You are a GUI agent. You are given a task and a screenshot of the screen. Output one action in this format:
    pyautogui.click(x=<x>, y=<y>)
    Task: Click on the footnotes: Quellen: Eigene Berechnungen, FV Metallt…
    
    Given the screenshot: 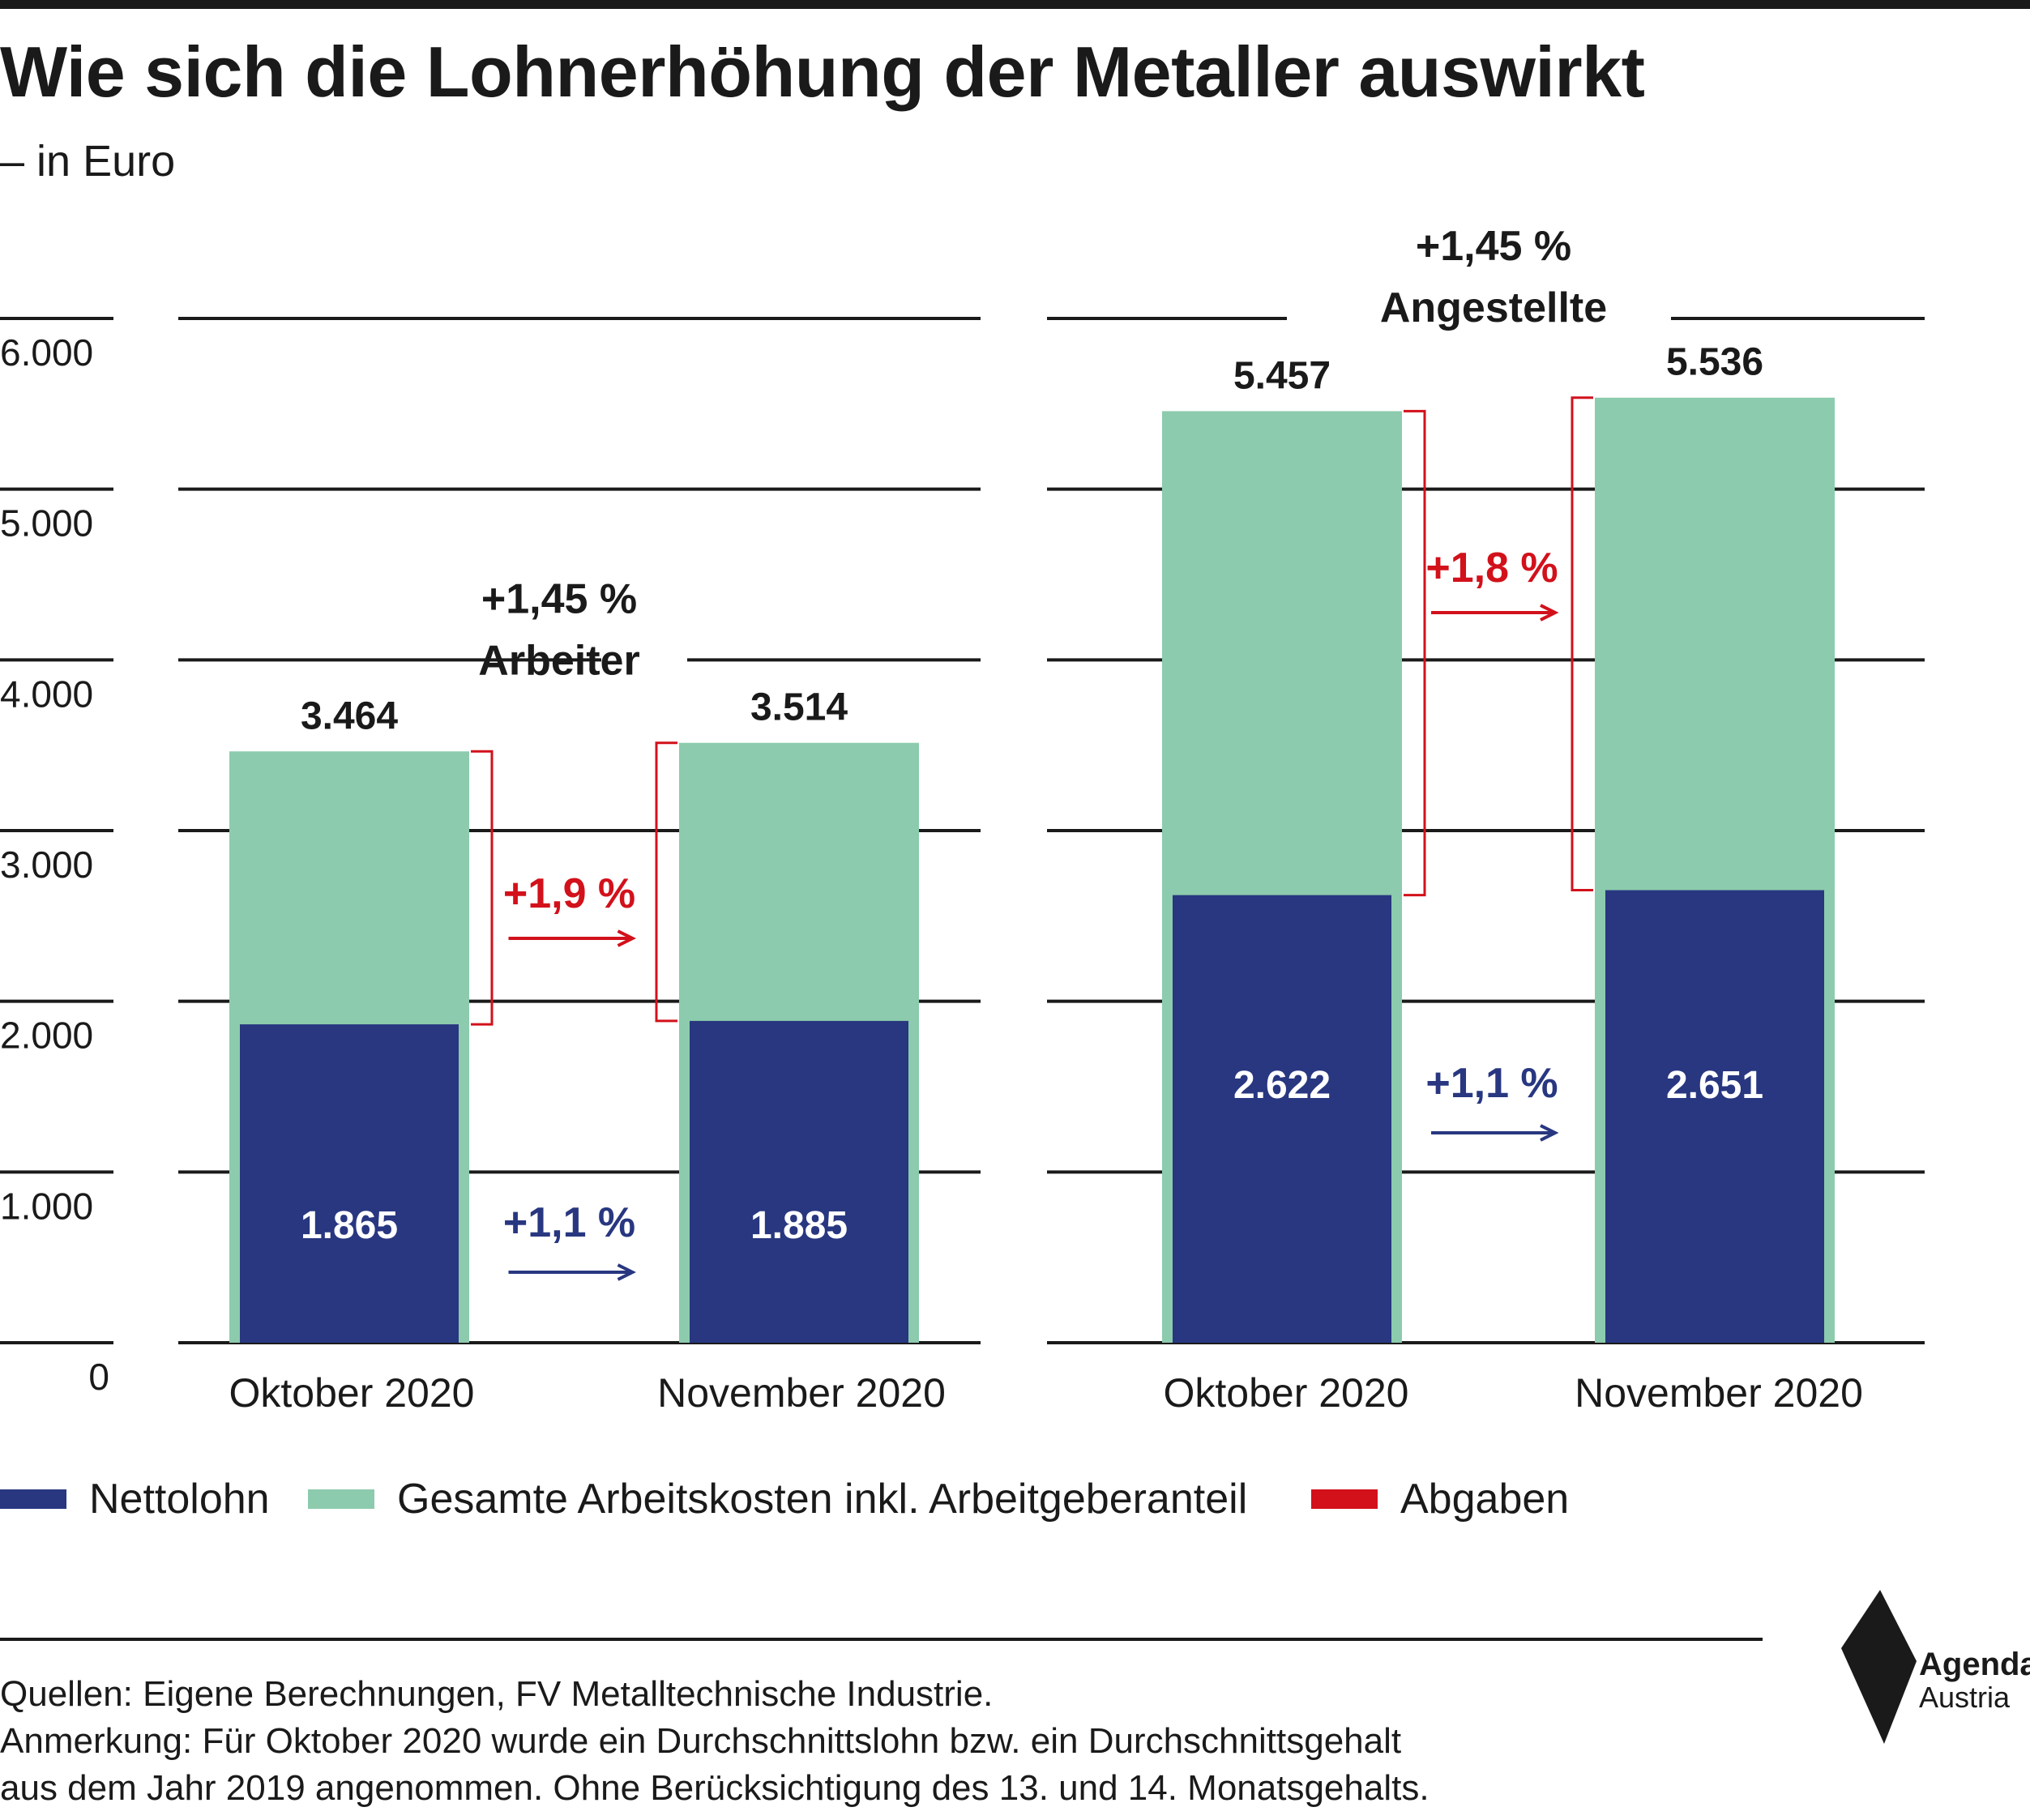 What is the action you would take?
    pyautogui.click(x=892, y=1741)
    